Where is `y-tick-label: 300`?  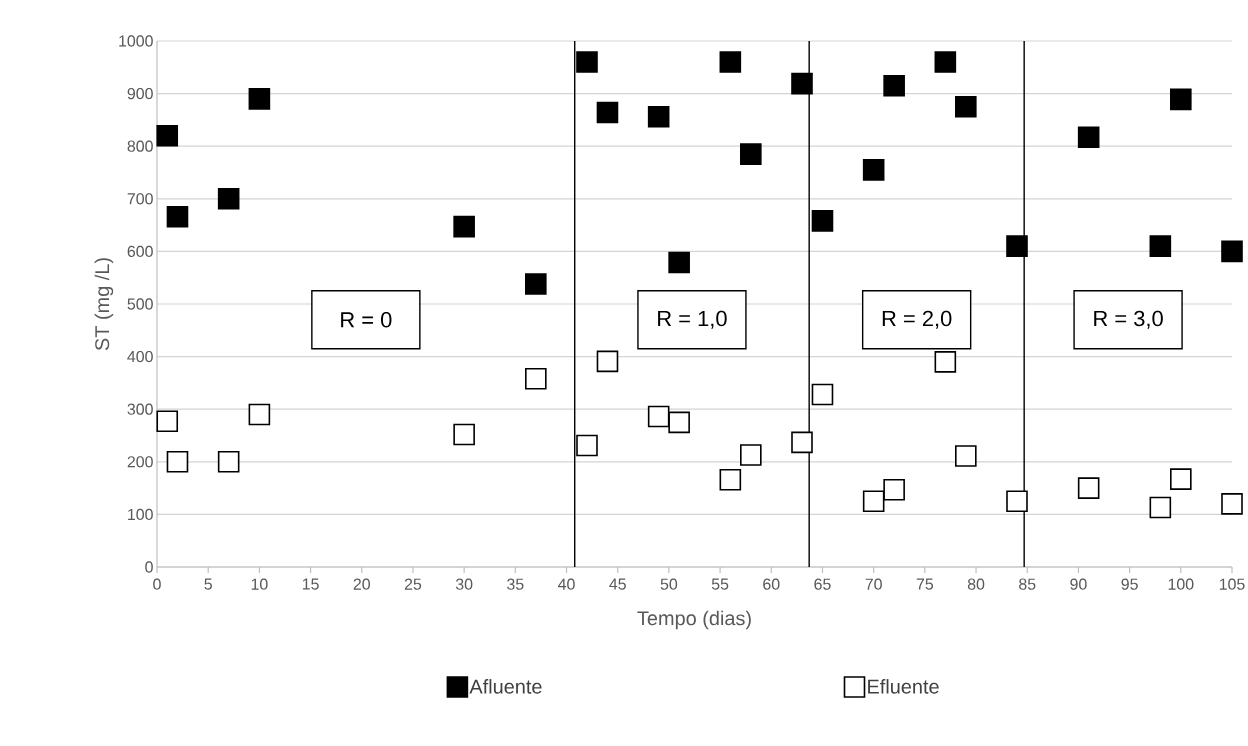 y-tick-label: 300 is located at coordinates (140, 409).